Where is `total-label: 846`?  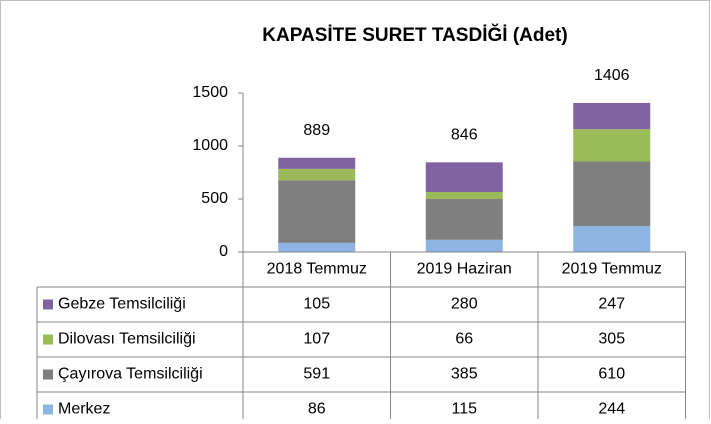 total-label: 846 is located at coordinates (464, 135).